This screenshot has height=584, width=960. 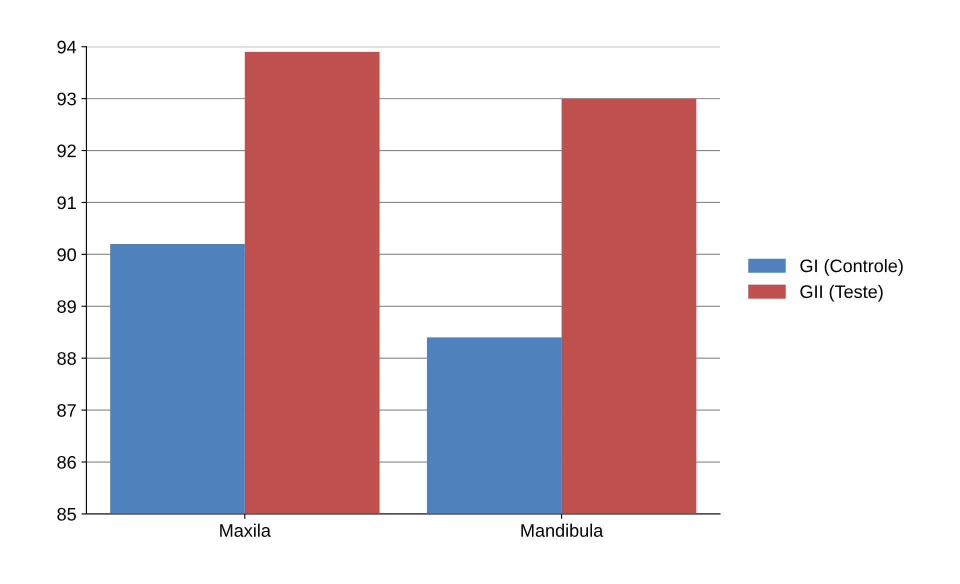 What do you see at coordinates (66, 255) in the screenshot?
I see `y-tick-label: 90` at bounding box center [66, 255].